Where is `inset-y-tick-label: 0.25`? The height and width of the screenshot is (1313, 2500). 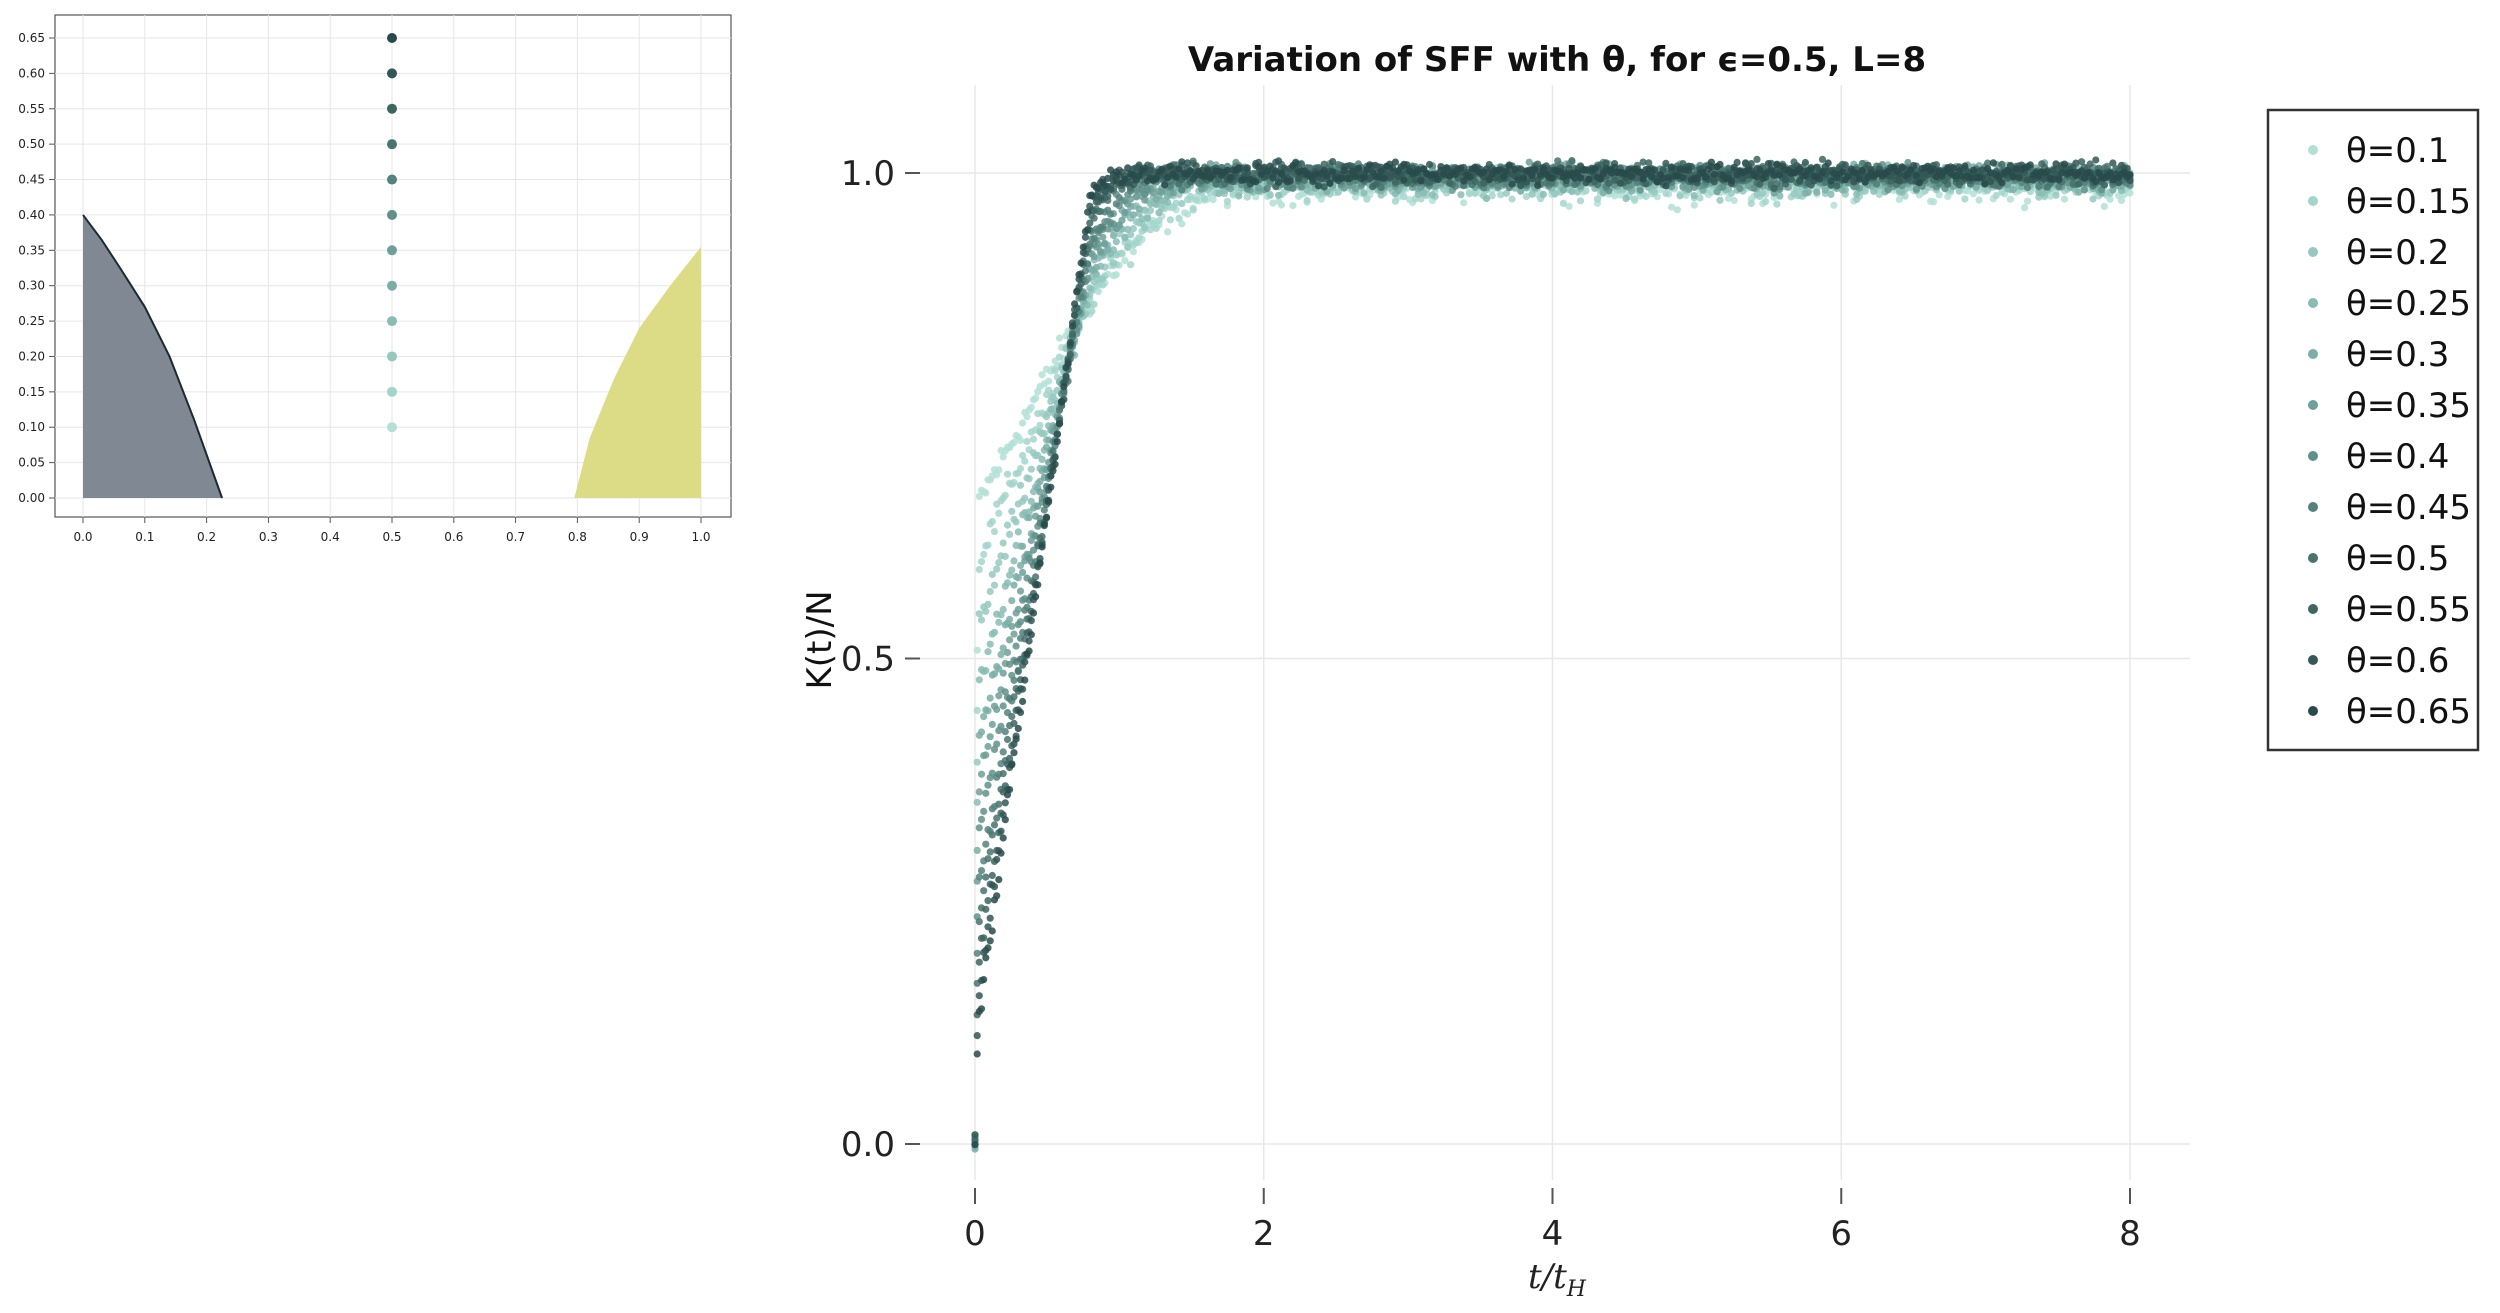 inset-y-tick-label: 0.25 is located at coordinates (31, 321).